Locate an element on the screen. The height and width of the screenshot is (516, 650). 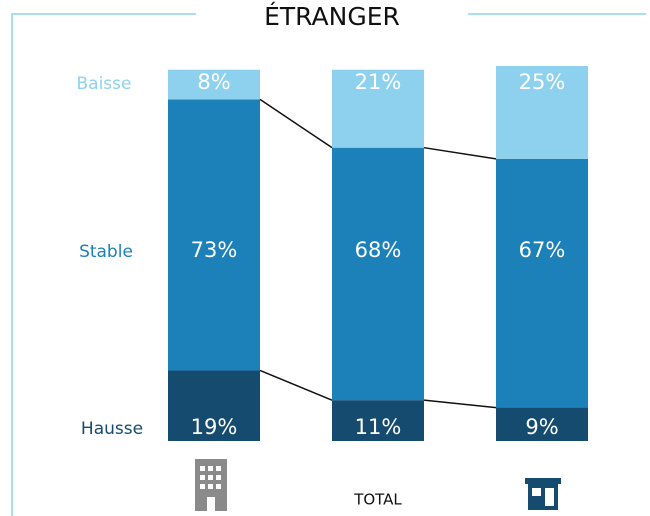
value-label: 19% is located at coordinates (214, 427).